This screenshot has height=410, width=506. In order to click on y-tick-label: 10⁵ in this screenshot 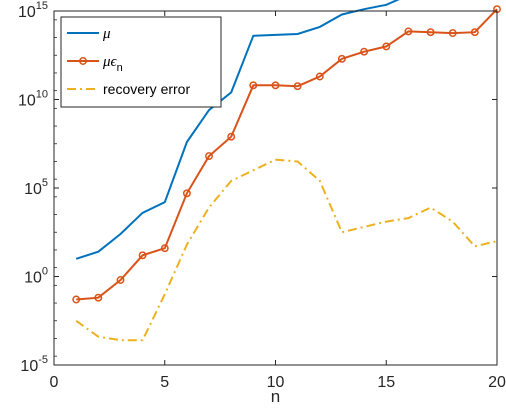, I will do `click(36, 187)`.